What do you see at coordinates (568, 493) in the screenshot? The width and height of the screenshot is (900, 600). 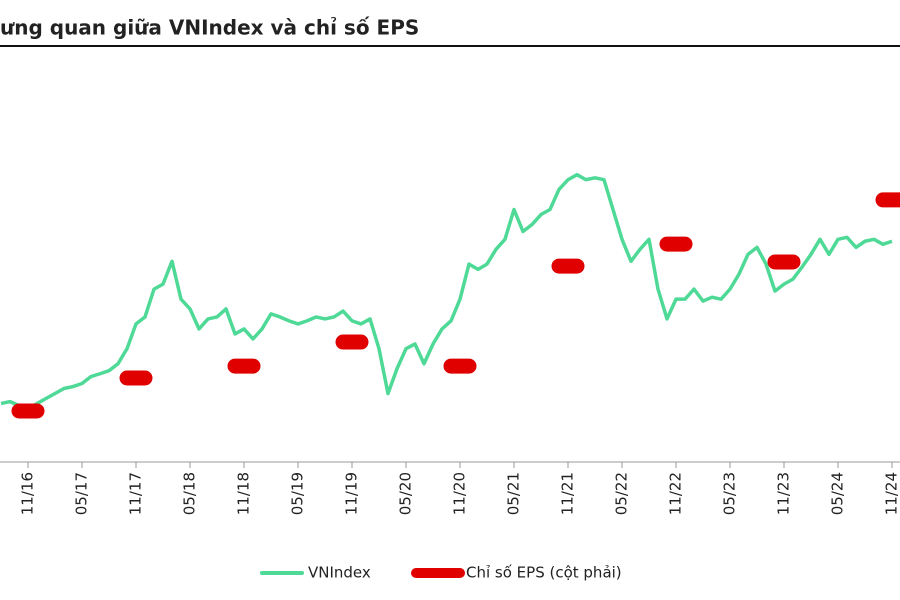 I see `x-tick-label: 11/21` at bounding box center [568, 493].